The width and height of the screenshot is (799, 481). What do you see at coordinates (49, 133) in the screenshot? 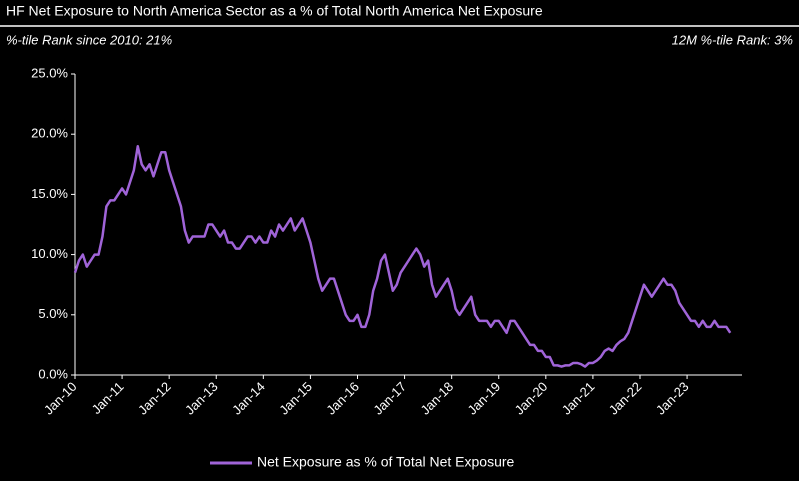
I see `y-tick-label: 20.0%` at bounding box center [49, 133].